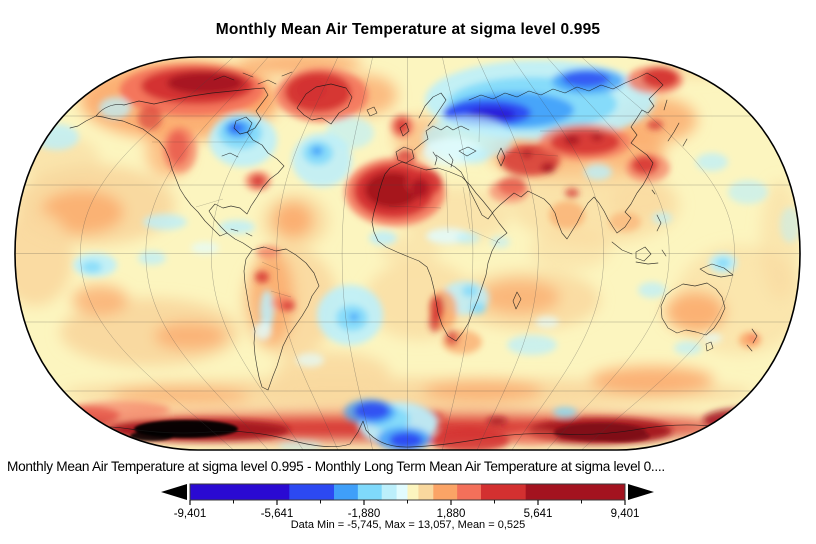 Image resolution: width=816 pixels, height=544 pixels. I want to click on anomaly-field-extreme, so click(390, 431).